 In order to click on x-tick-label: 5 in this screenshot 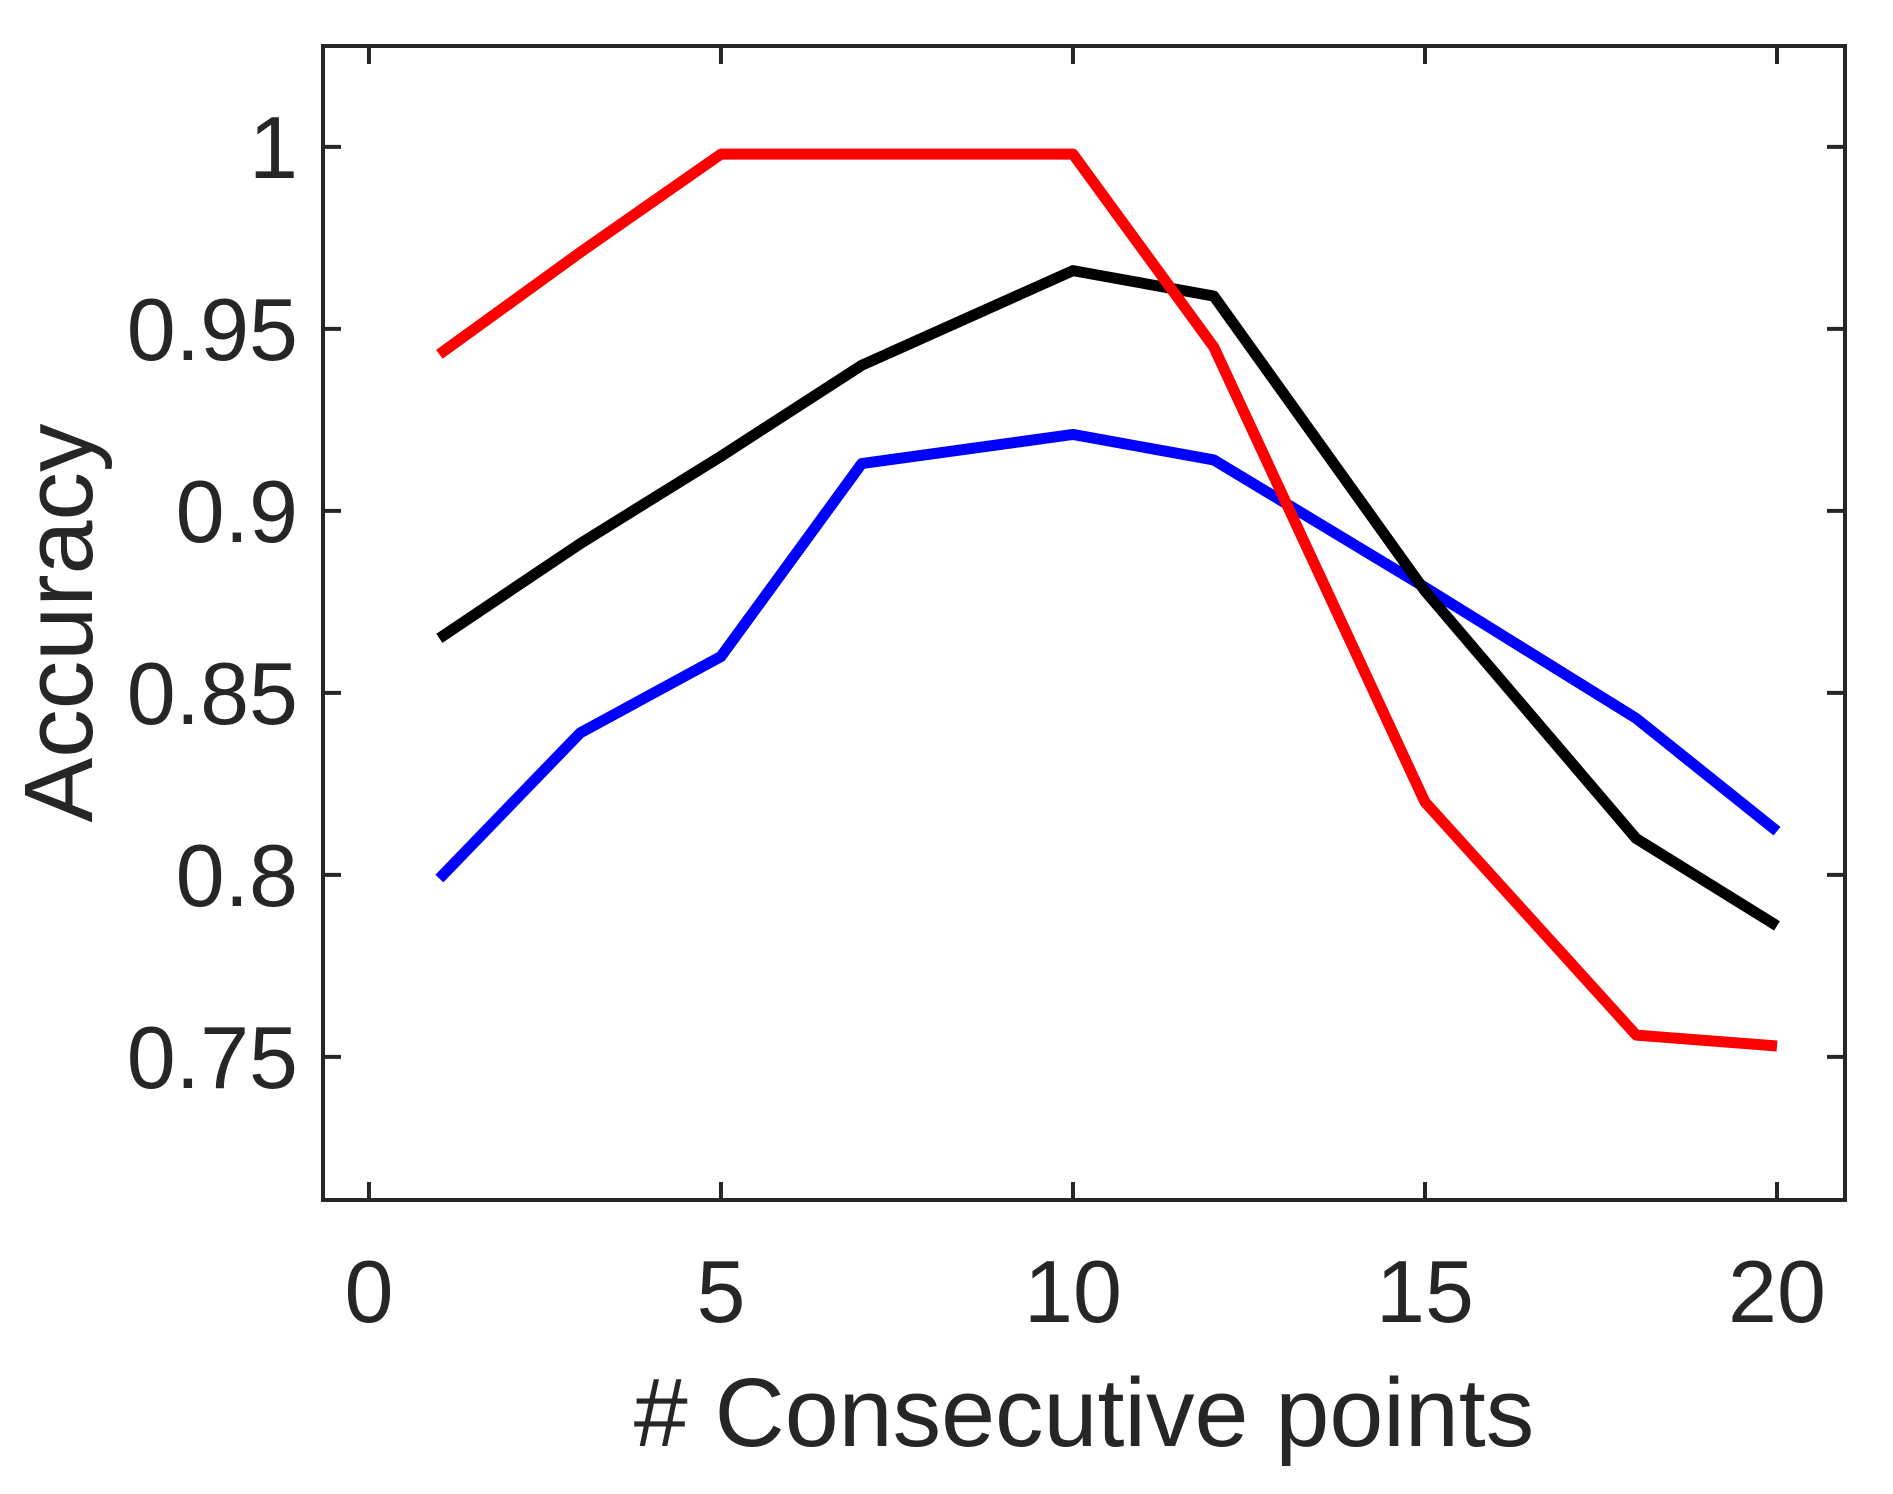, I will do `click(721, 1291)`.